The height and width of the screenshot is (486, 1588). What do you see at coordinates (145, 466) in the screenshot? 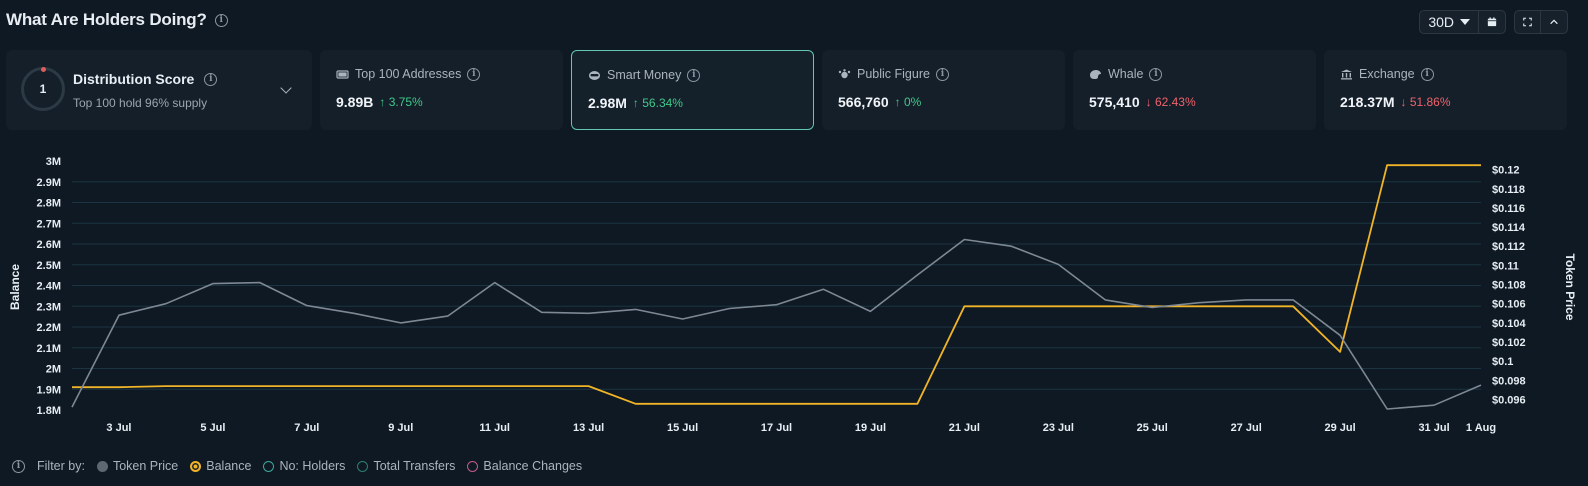
I see `legend-label: Token Price` at bounding box center [145, 466].